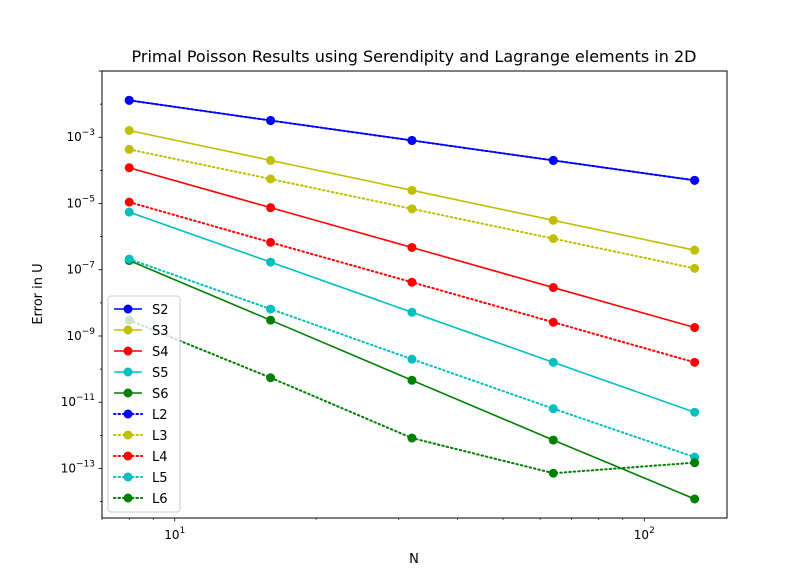 This screenshot has height=586, width=809. What do you see at coordinates (160, 499) in the screenshot?
I see `legend-label: L6` at bounding box center [160, 499].